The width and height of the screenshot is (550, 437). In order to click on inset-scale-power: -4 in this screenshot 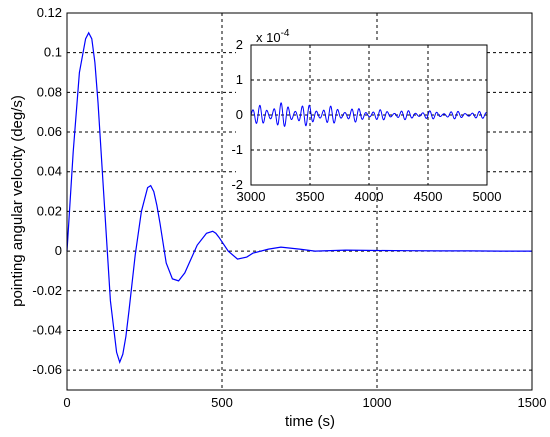, I will do `click(285, 33)`.